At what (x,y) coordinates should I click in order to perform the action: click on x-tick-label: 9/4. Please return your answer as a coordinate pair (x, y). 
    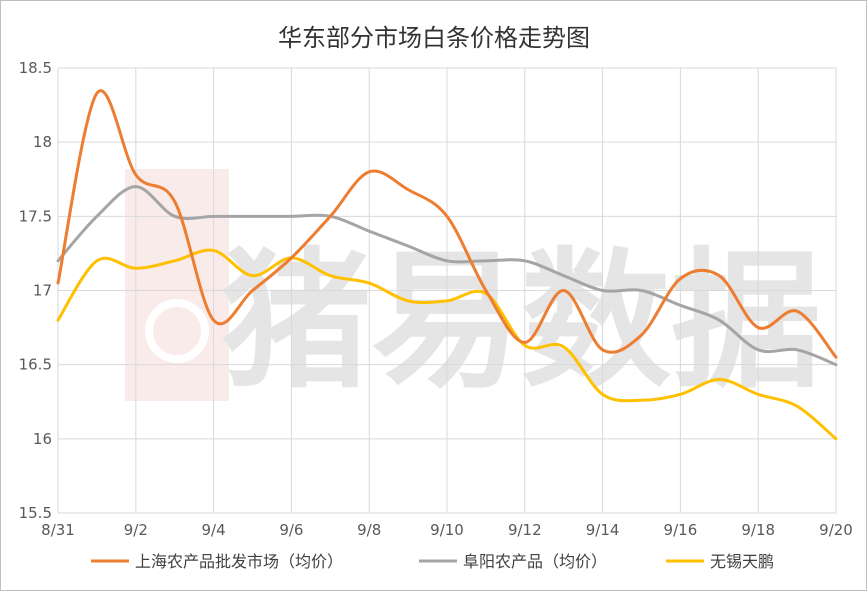
    Looking at the image, I should click on (214, 530).